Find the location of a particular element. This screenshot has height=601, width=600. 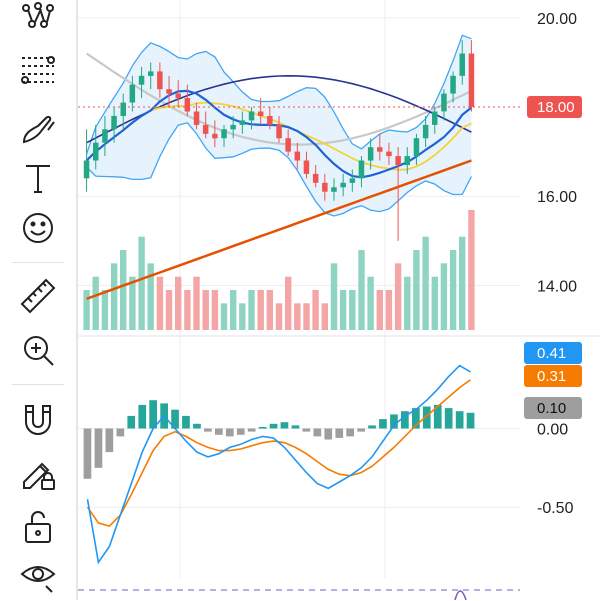

price-tick-label: 20.00 is located at coordinates (557, 19).